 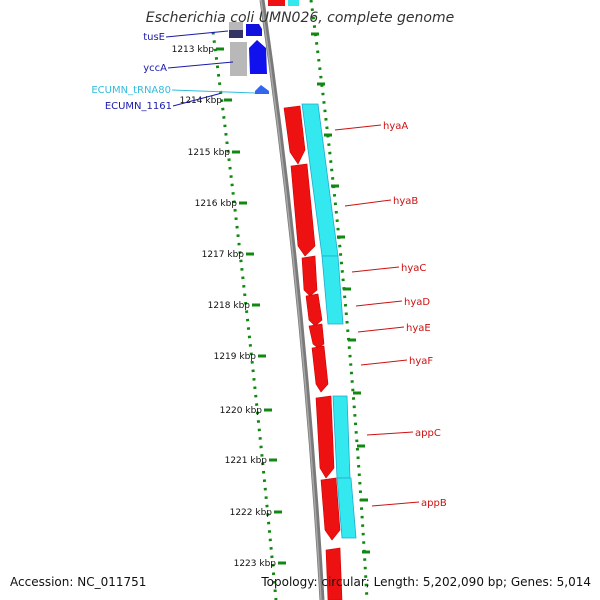 What do you see at coordinates (131, 90) in the screenshot?
I see `gene-label-ECUMN_tRNA80: ECUMN_tRNA80` at bounding box center [131, 90].